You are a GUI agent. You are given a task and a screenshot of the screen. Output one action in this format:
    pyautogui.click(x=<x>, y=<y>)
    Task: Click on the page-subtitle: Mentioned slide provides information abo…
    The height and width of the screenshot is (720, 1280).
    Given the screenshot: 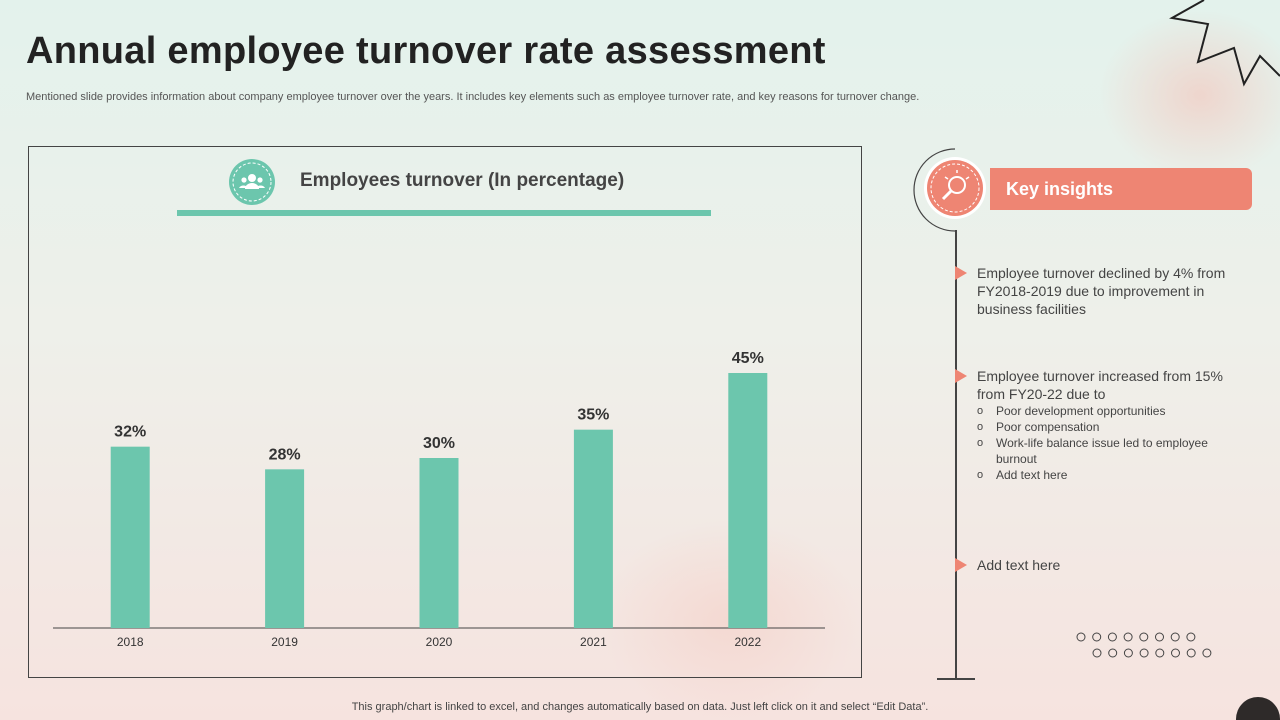 What is the action you would take?
    pyautogui.click(x=473, y=97)
    